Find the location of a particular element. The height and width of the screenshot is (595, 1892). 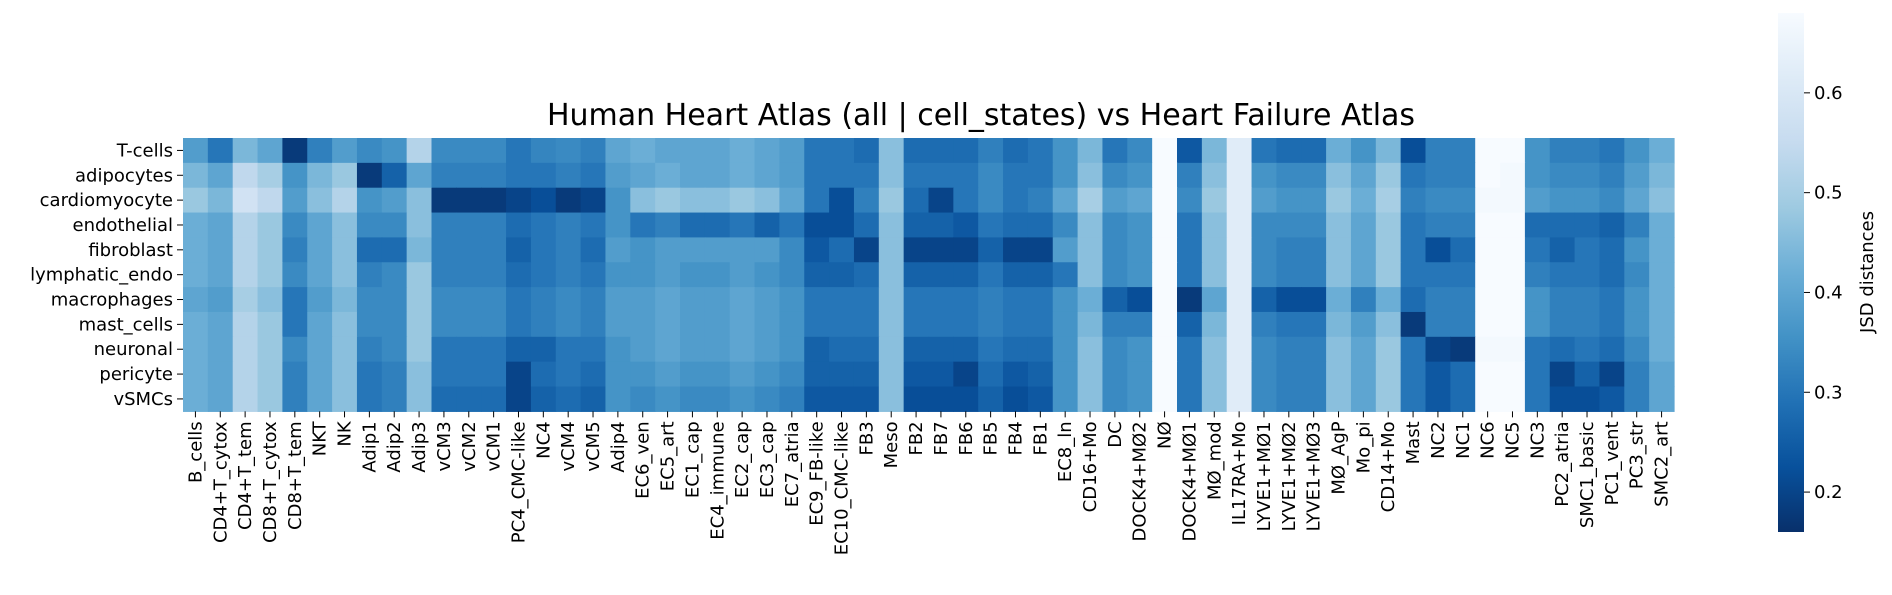

row-tick-label: neuronal is located at coordinates (133, 349).